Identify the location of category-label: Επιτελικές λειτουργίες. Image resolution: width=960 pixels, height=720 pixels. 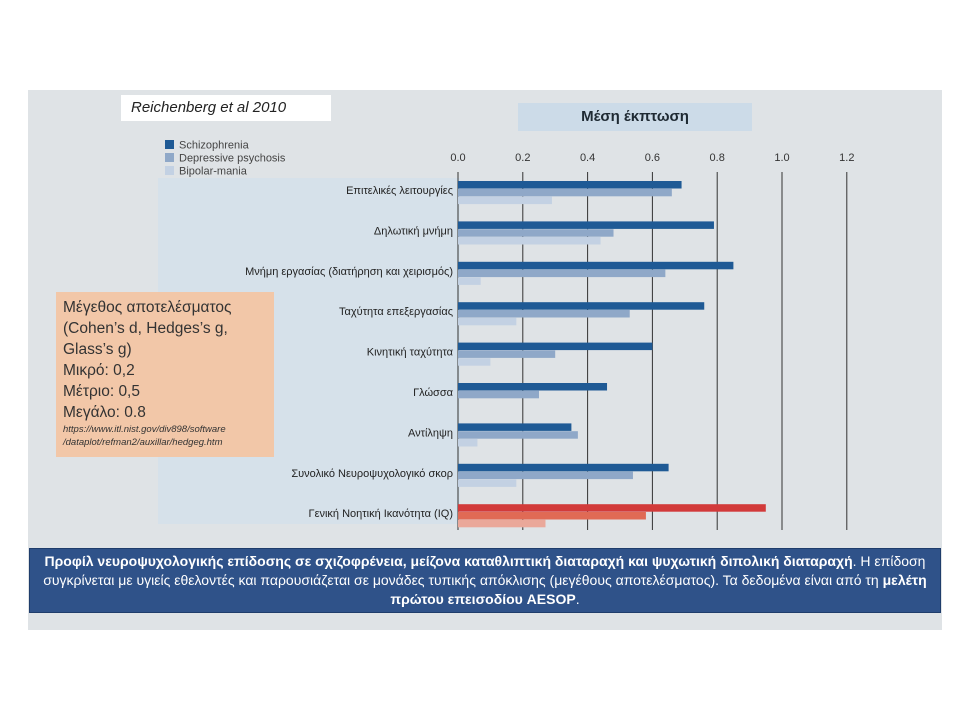
(399, 191).